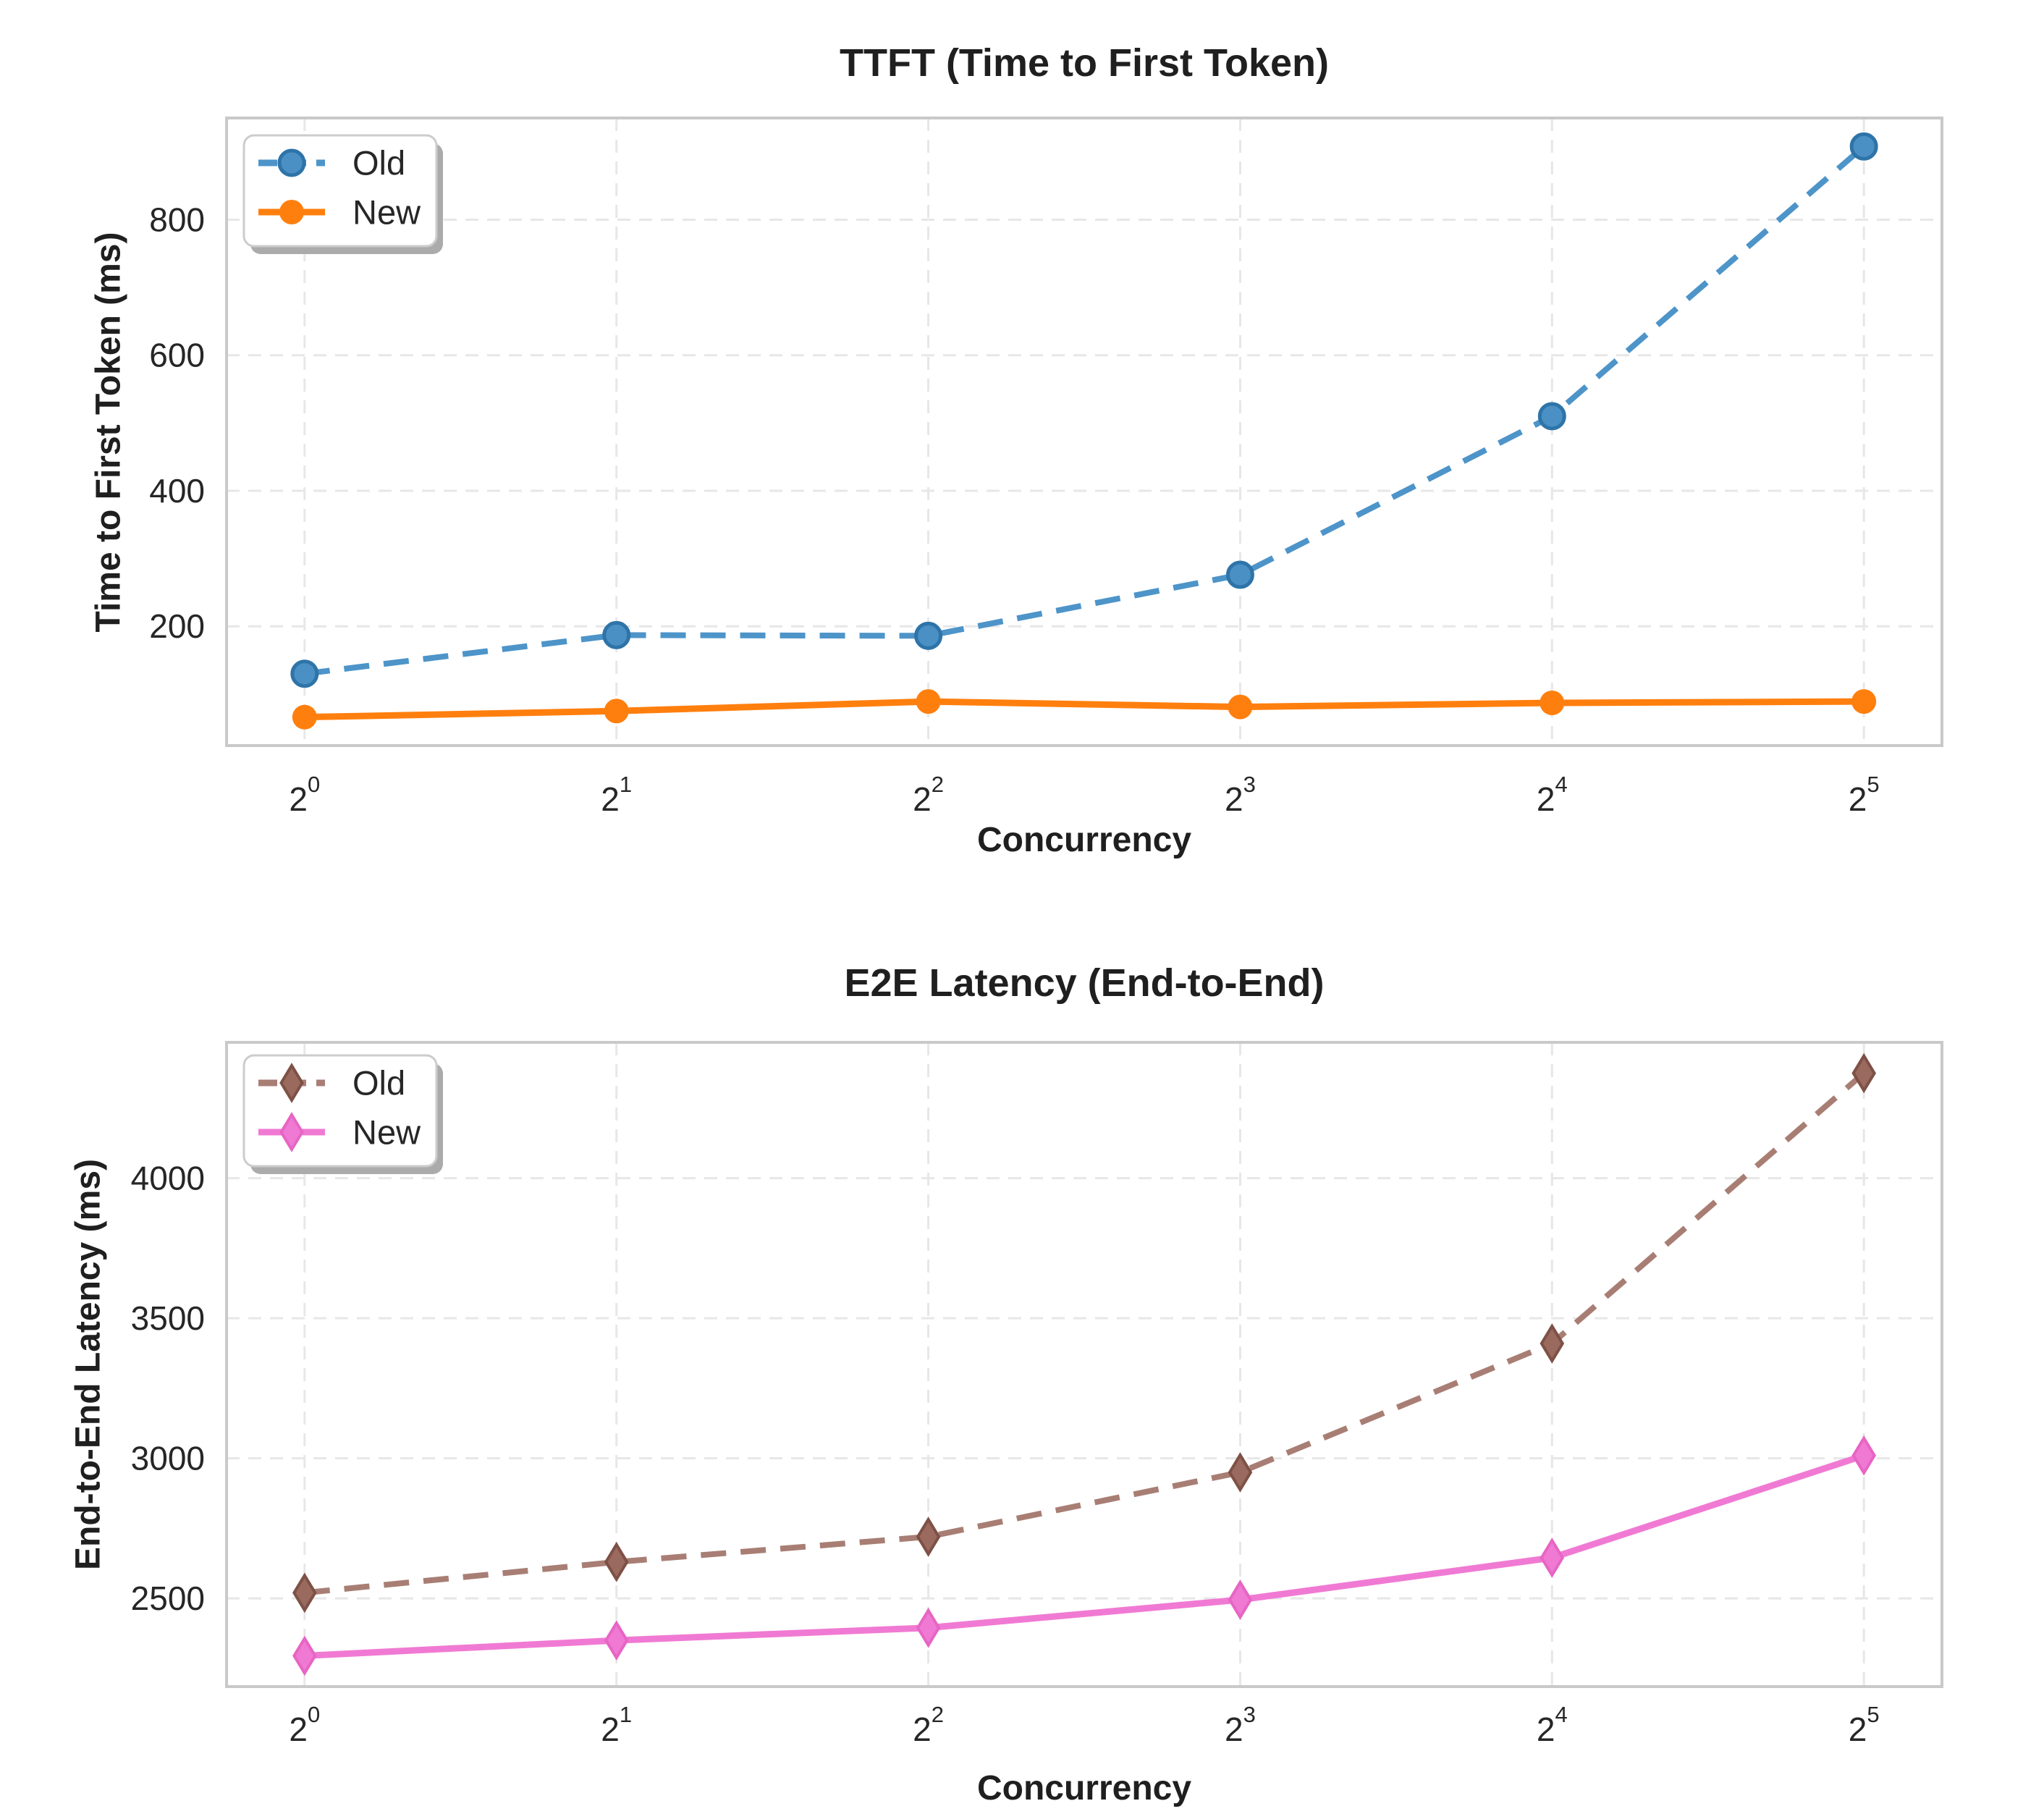 This screenshot has height=1814, width=2044. I want to click on y-tick-label-800: 800, so click(177, 220).